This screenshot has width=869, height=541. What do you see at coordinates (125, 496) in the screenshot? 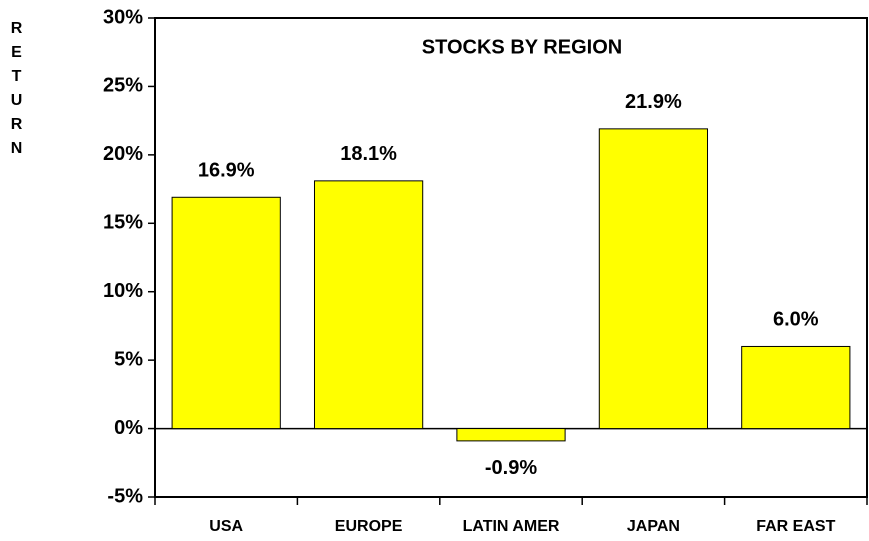
I see `y-tick-label: -5%` at bounding box center [125, 496].